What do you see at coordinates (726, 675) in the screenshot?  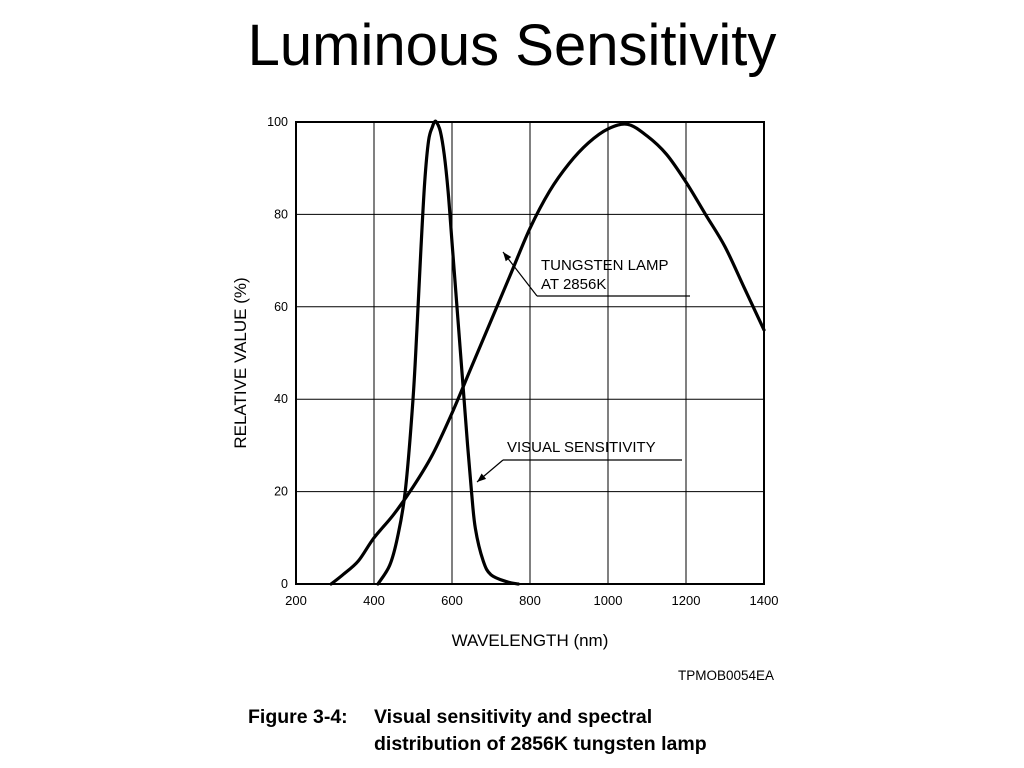 I see `figure-code: TPMOB0054EA` at bounding box center [726, 675].